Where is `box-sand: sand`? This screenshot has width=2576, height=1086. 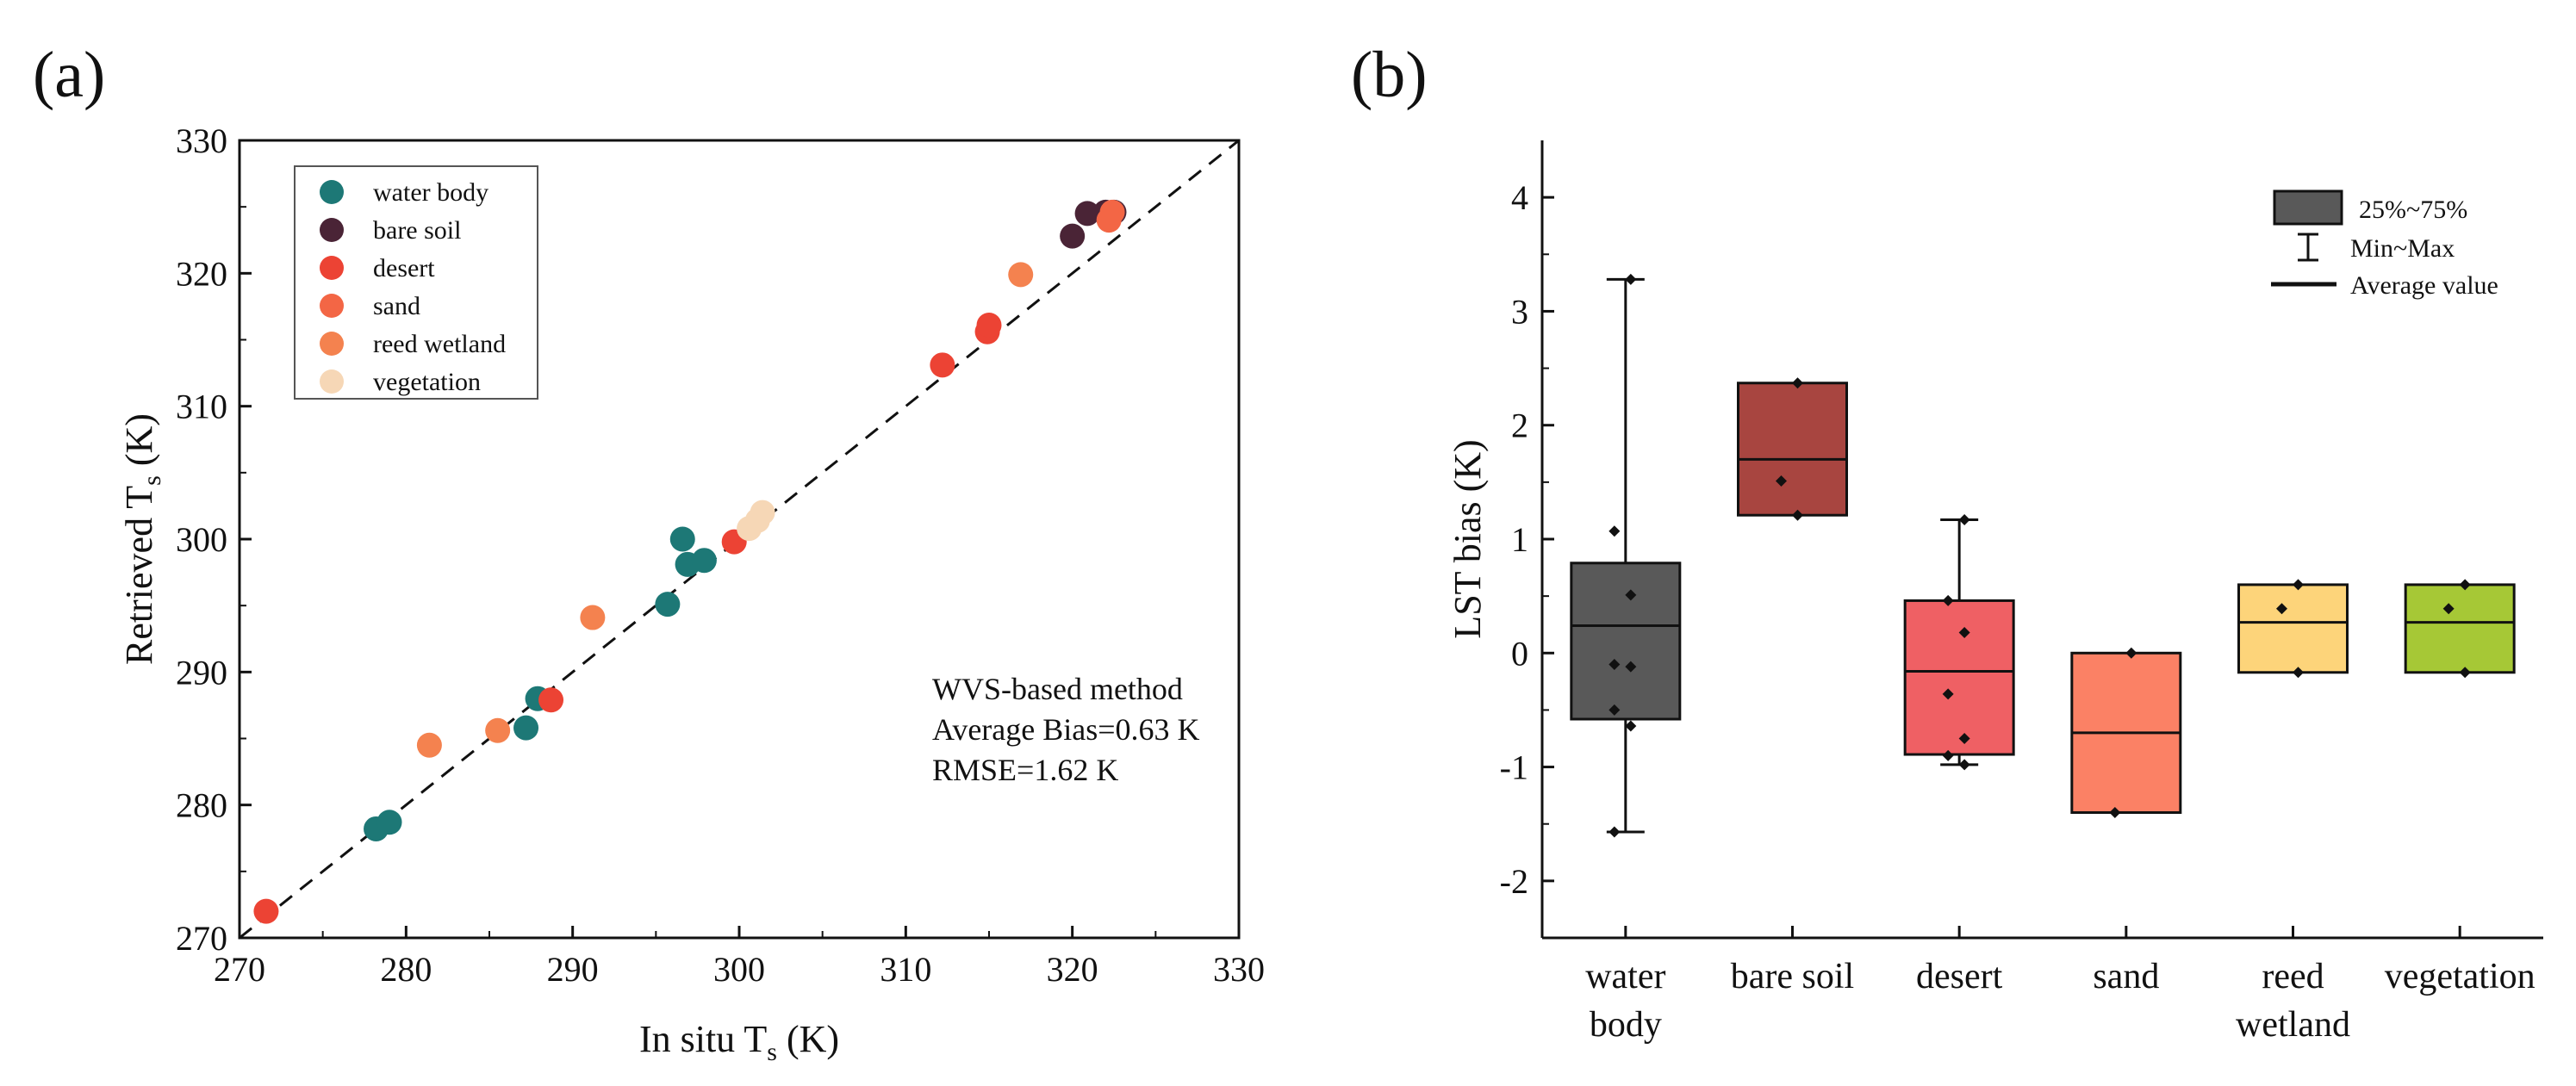
box-sand: sand is located at coordinates (2126, 821).